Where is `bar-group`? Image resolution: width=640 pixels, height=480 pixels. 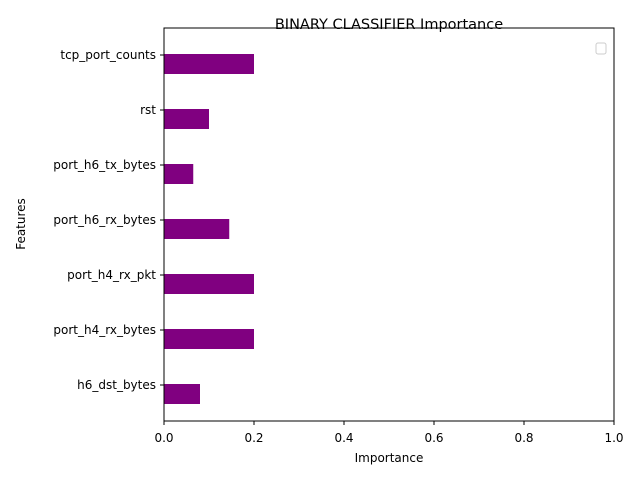
bar-group is located at coordinates (209, 229).